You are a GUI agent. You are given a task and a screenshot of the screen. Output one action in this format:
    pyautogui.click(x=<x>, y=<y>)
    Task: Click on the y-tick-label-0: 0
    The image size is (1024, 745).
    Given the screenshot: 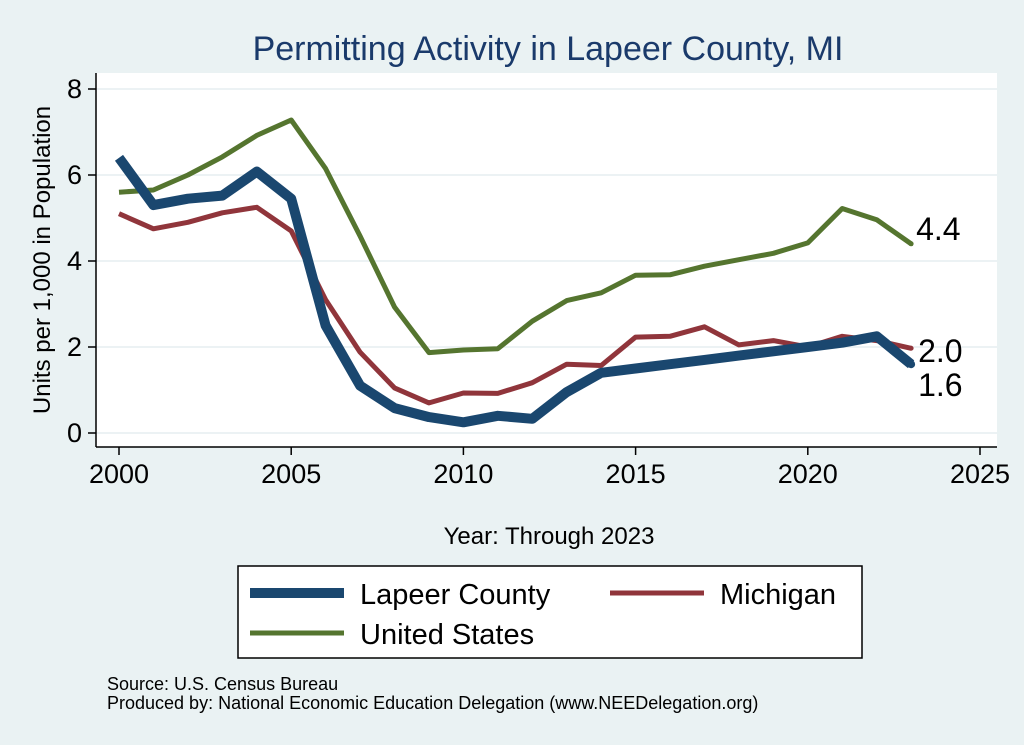 What is the action you would take?
    pyautogui.click(x=74, y=433)
    